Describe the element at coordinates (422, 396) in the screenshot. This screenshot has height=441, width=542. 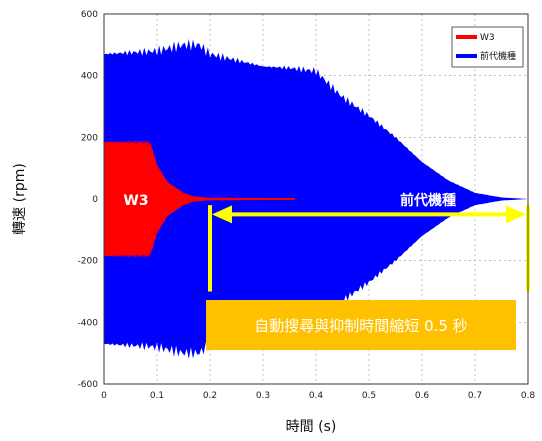
I see `x-tick-label: 0.6` at that location.